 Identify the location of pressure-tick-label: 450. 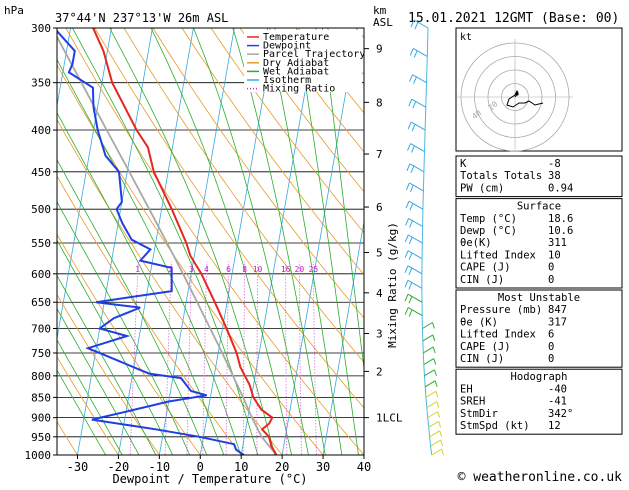
(41, 172).